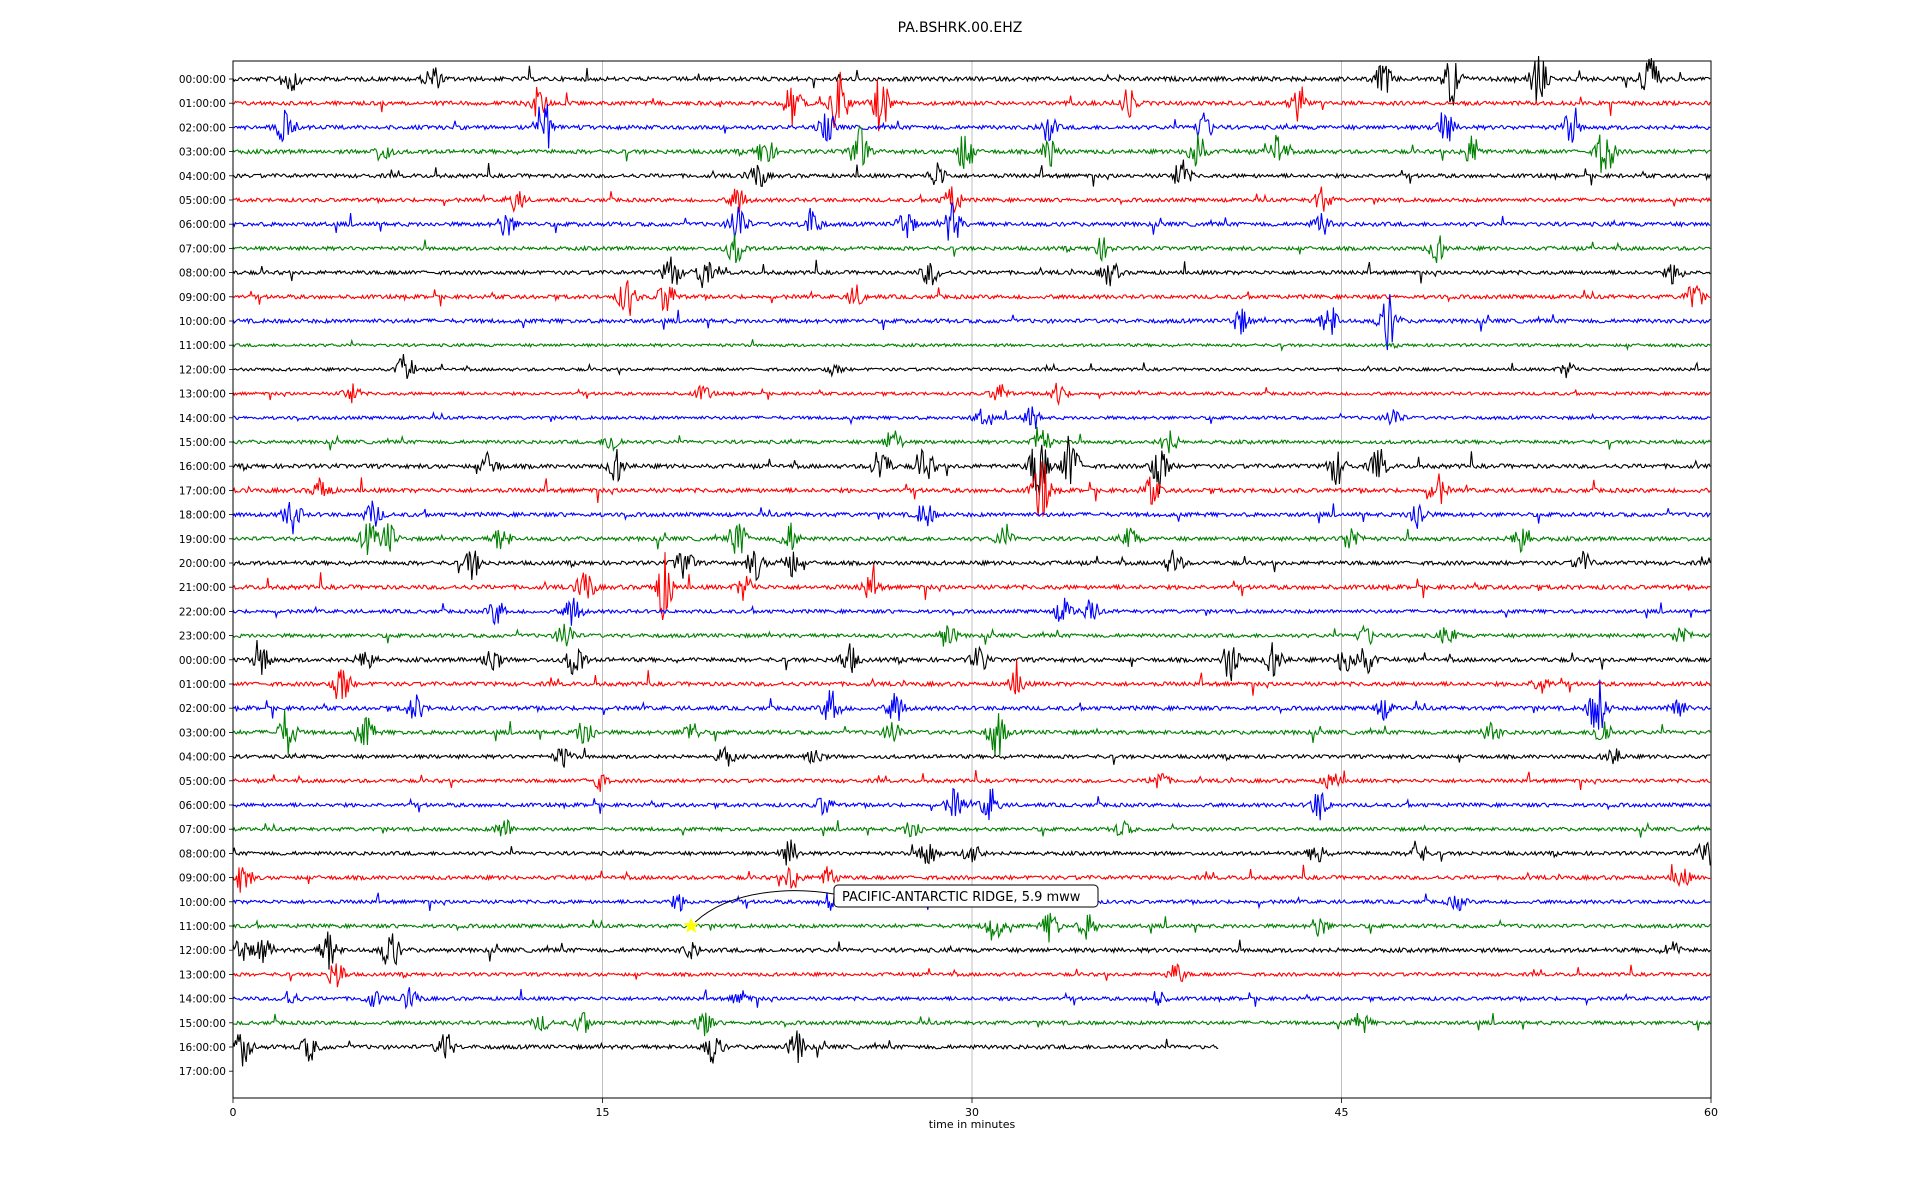 The height and width of the screenshot is (1200, 1920). What do you see at coordinates (202, 104) in the screenshot?
I see `y-tick-label-1: 01:00:00` at bounding box center [202, 104].